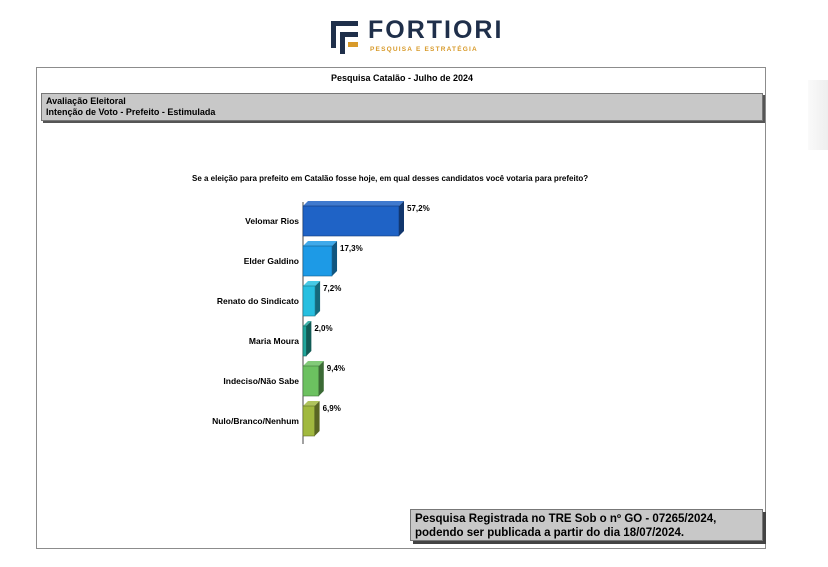  What do you see at coordinates (336, 368) in the screenshot?
I see `value-label: 9,4%` at bounding box center [336, 368].